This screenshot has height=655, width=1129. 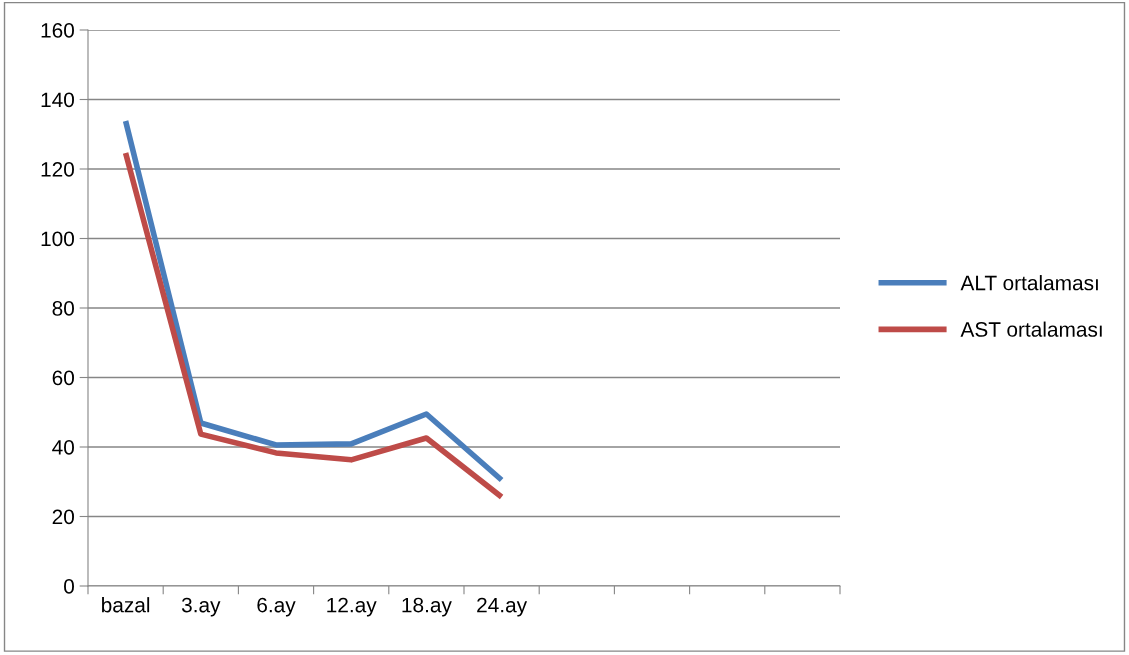 I want to click on x-tick-label: 24.ay, so click(x=502, y=607).